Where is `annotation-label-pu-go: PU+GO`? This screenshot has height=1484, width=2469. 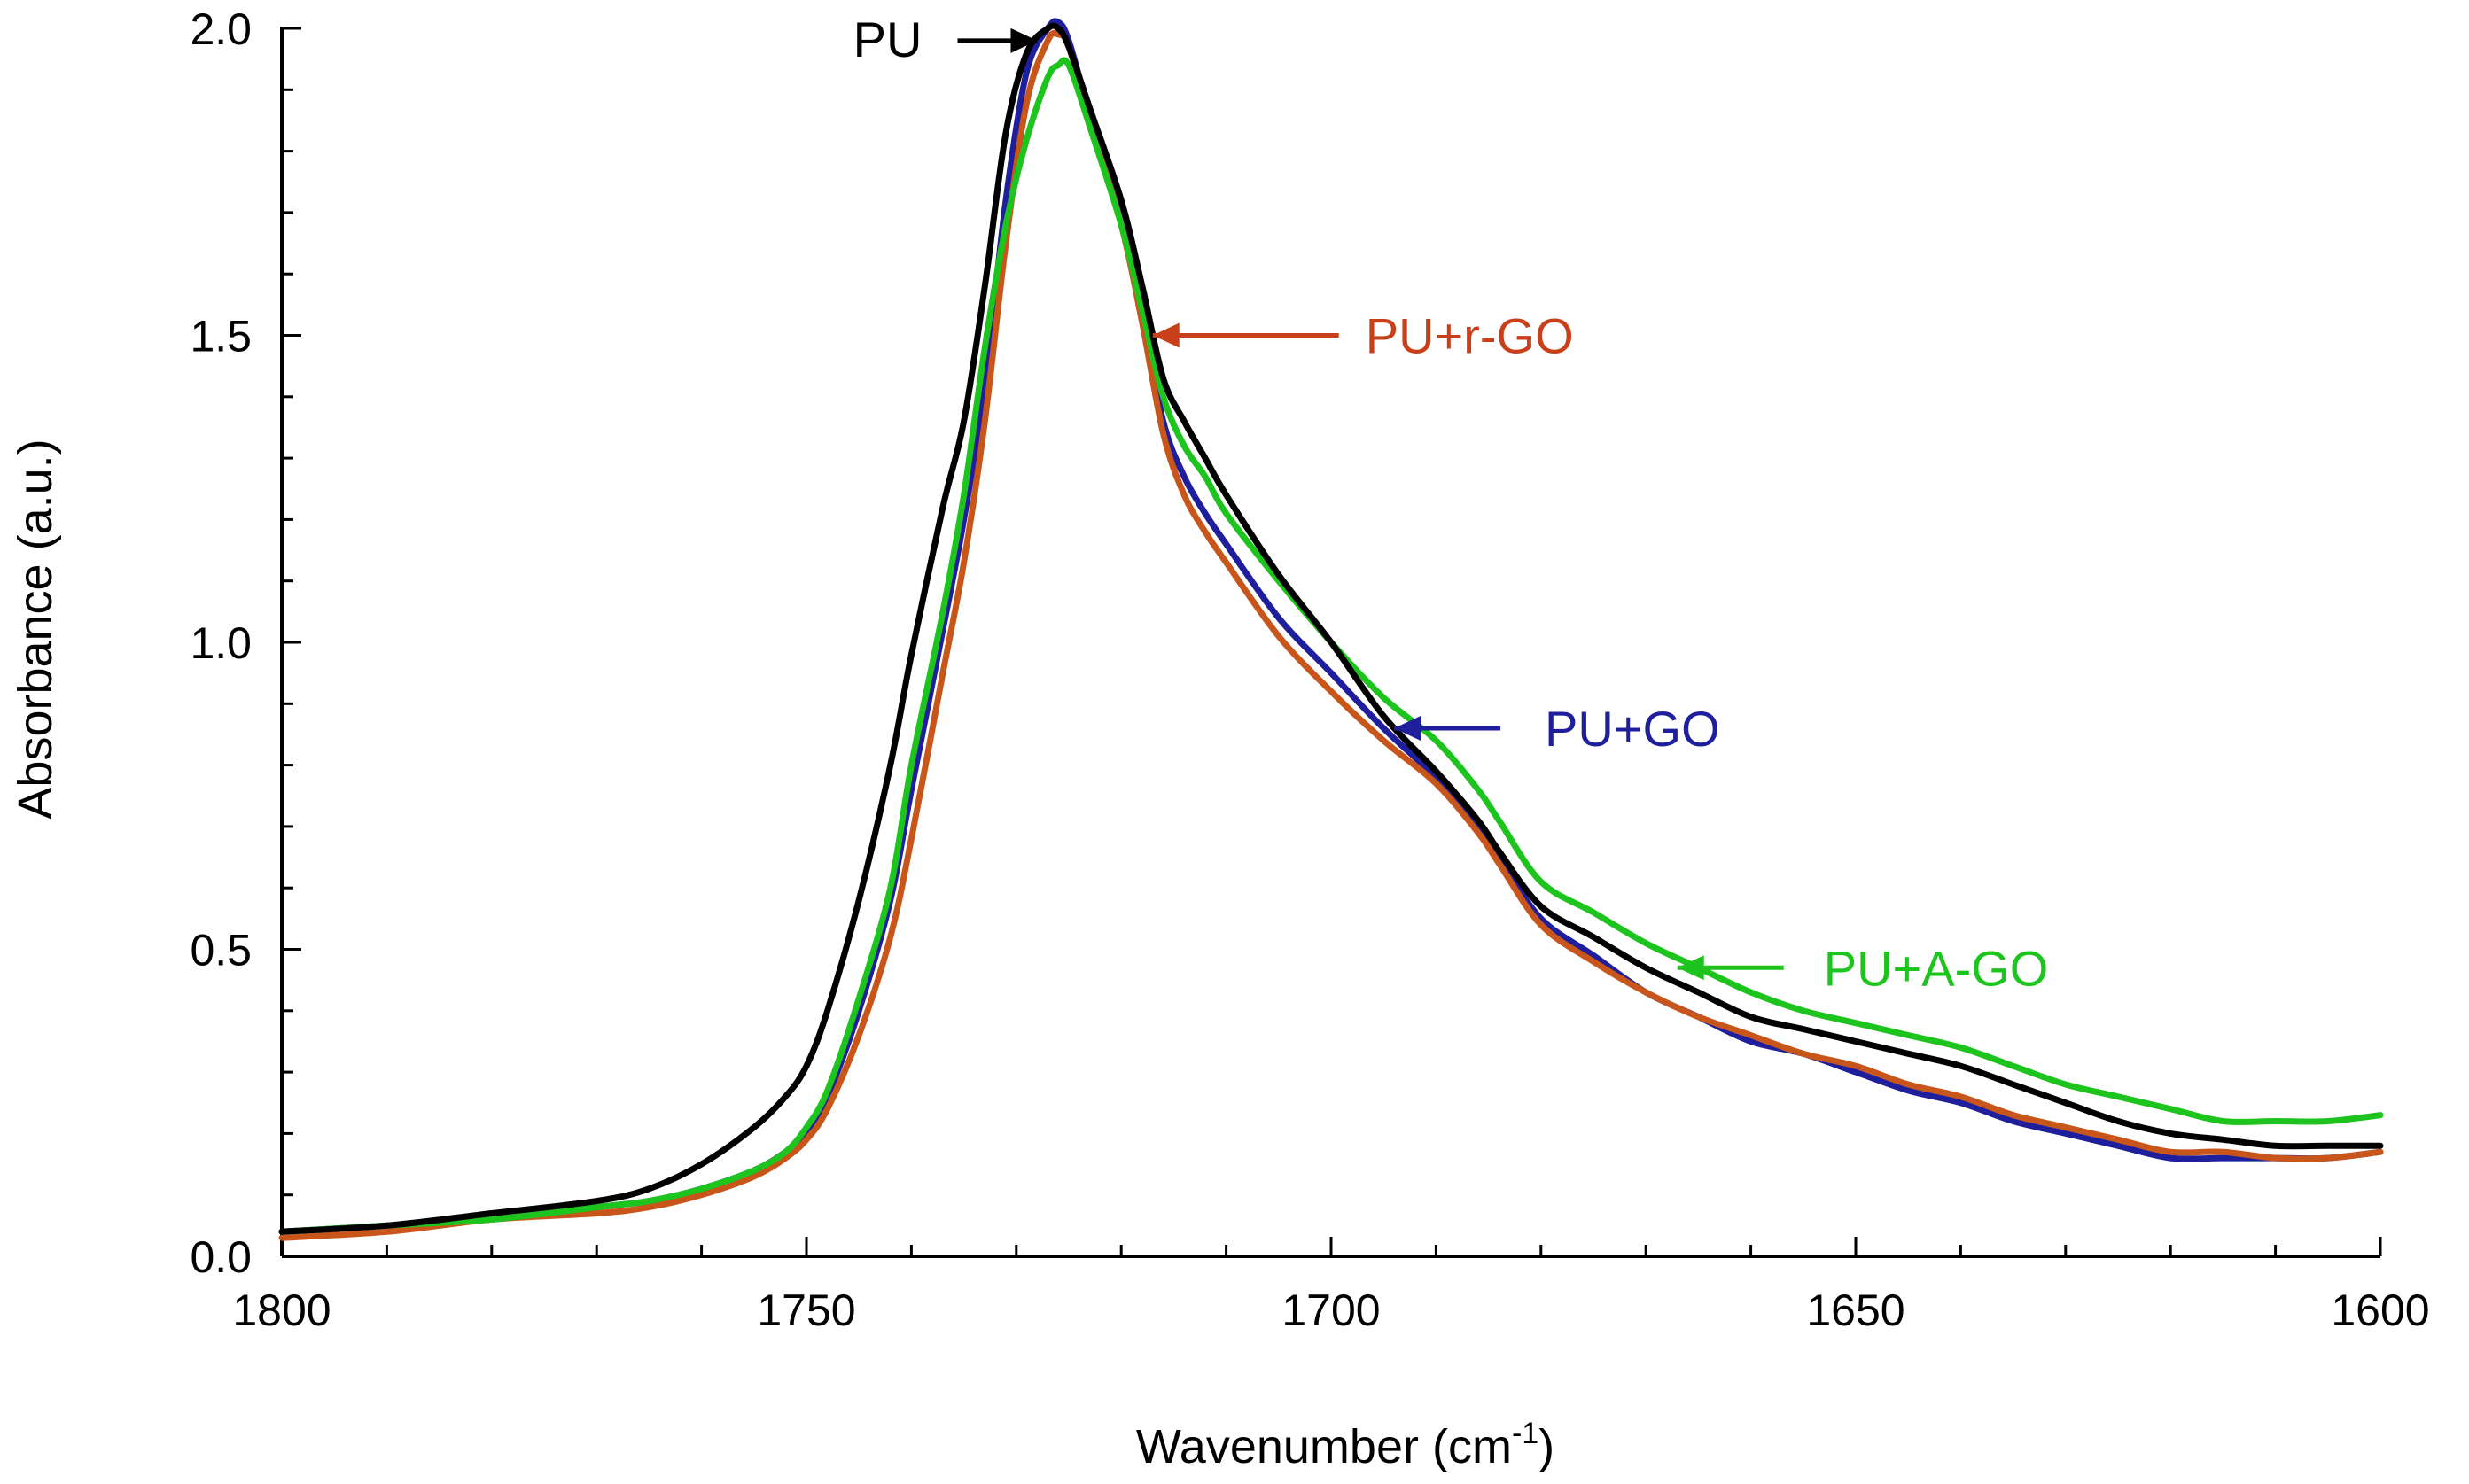 annotation-label-pu-go: PU+GO is located at coordinates (1632, 729).